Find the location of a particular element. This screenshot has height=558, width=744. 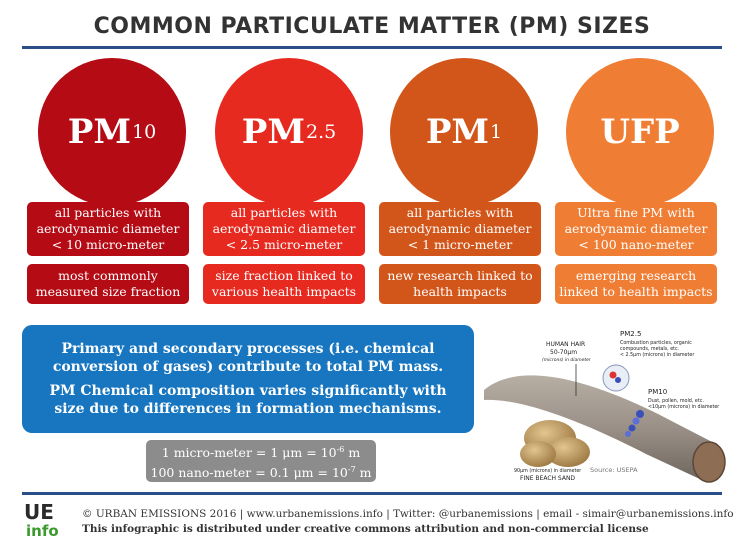

conv2-c: m is located at coordinates (363, 473).